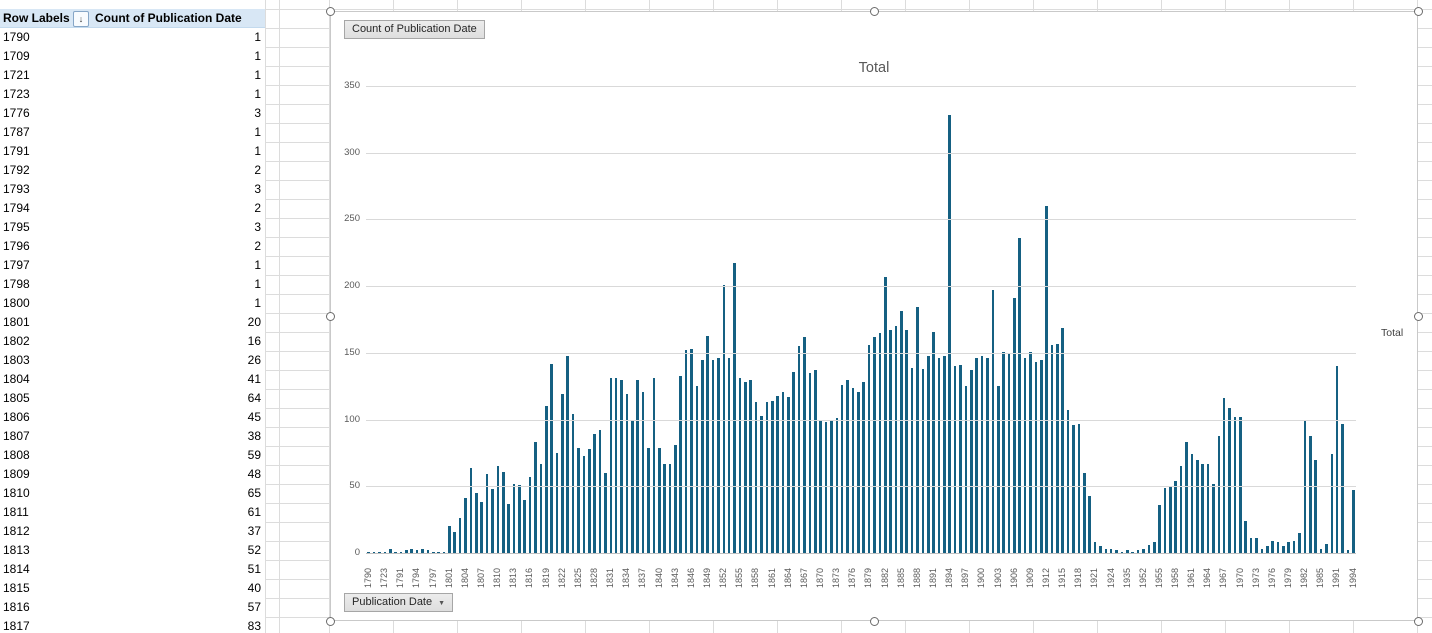 This screenshot has height=633, width=1432. What do you see at coordinates (254, 626) in the screenshot?
I see `pivot-row-count: 83` at bounding box center [254, 626].